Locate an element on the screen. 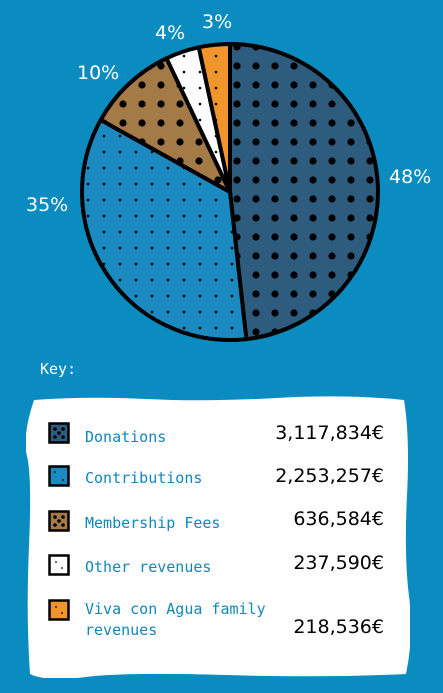 The image size is (443, 693). pie-slice-pattern-donations is located at coordinates (304, 192).